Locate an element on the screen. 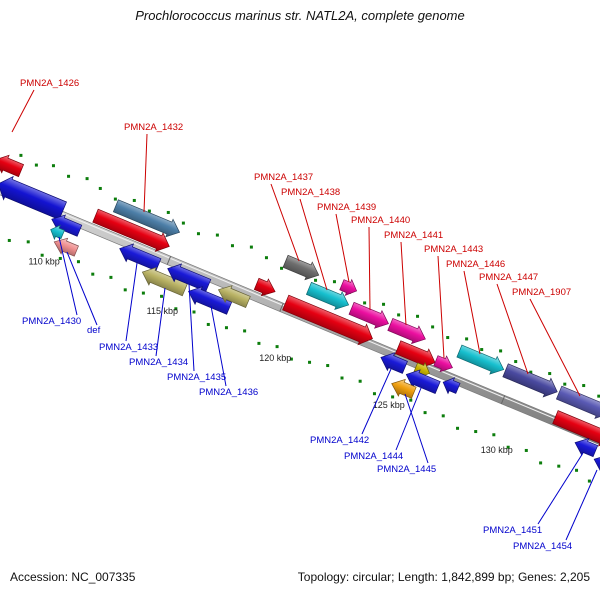 This screenshot has height=600, width=600. gene-label-PMN2A_1443: PMN2A_1443 is located at coordinates (453, 249).